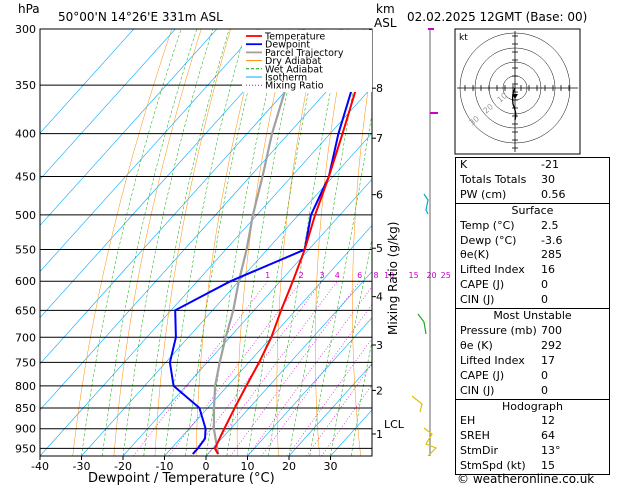 This screenshot has width=629, height=486. What do you see at coordinates (532, 270) in the screenshot?
I see `index-row: Lifted Index 16` at bounding box center [532, 270].